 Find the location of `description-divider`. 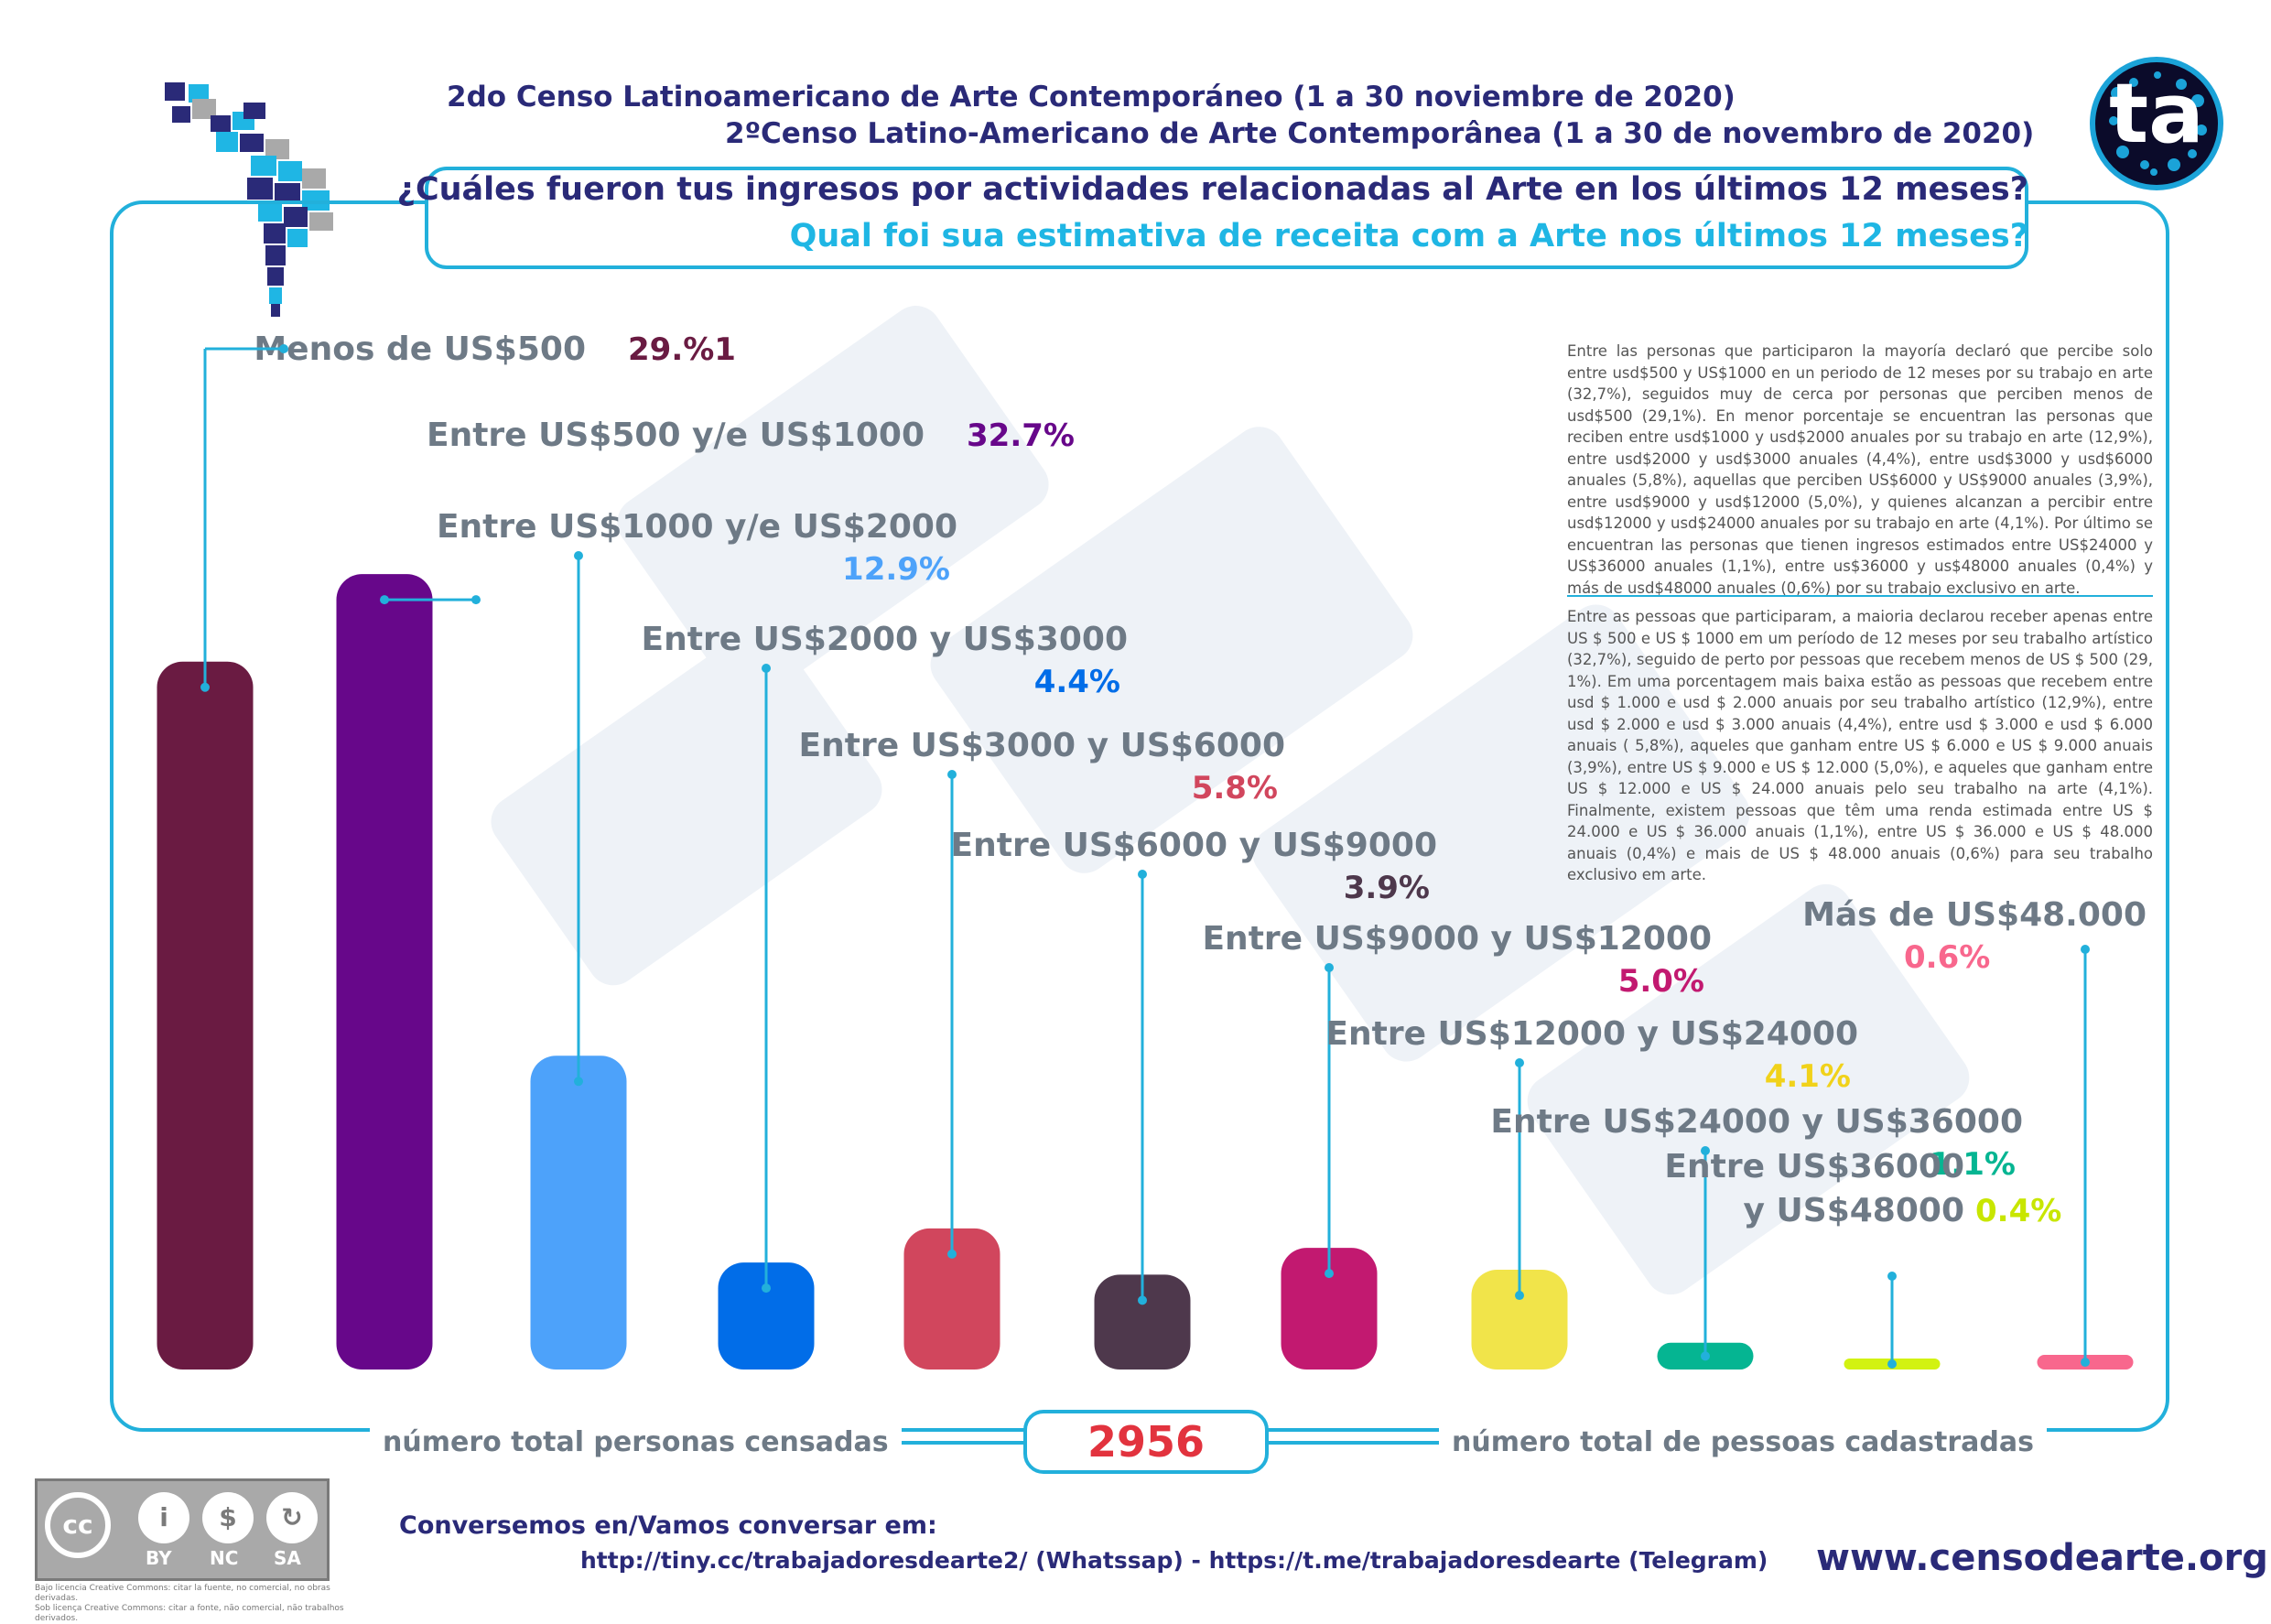

description-divider is located at coordinates (1860, 596).